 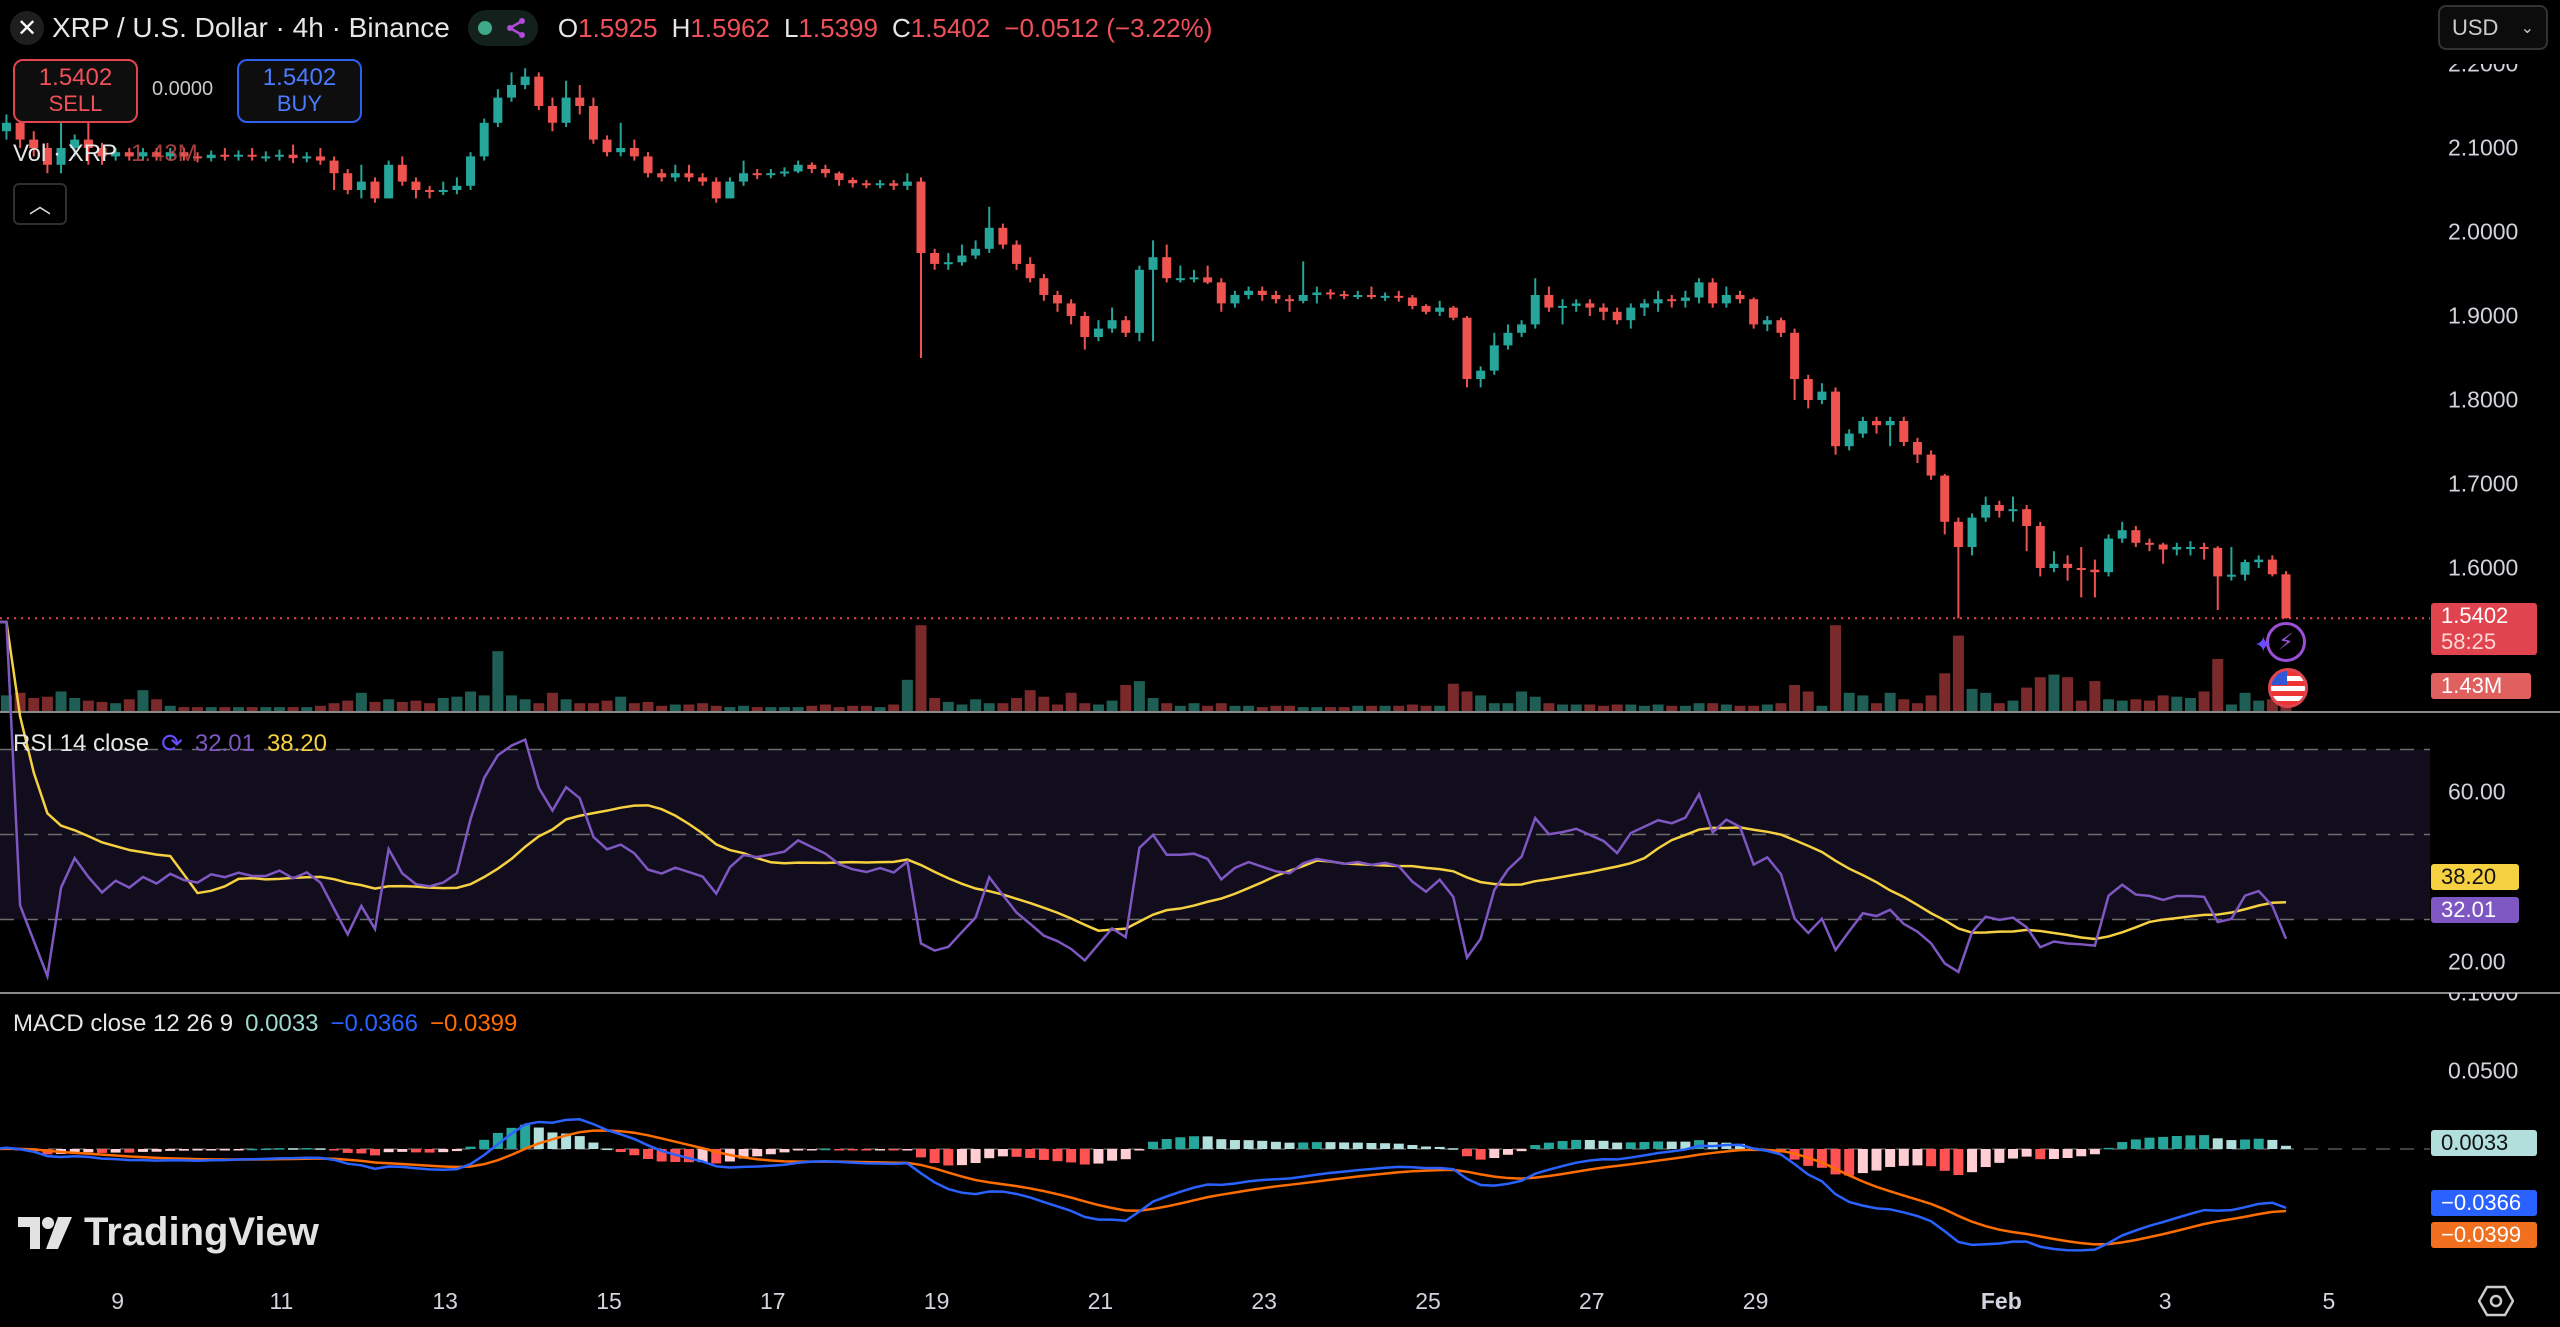 I want to click on xrp-logo-icon: ✕, so click(x=27, y=28).